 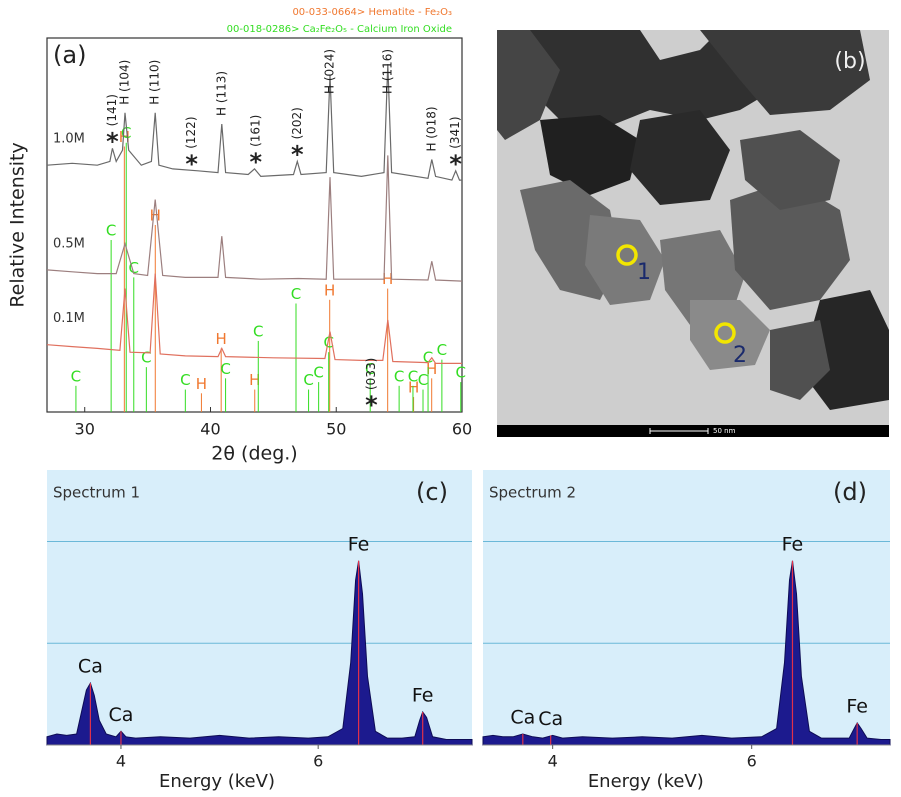 I want to click on x-tick-label: 60, so click(x=462, y=429).